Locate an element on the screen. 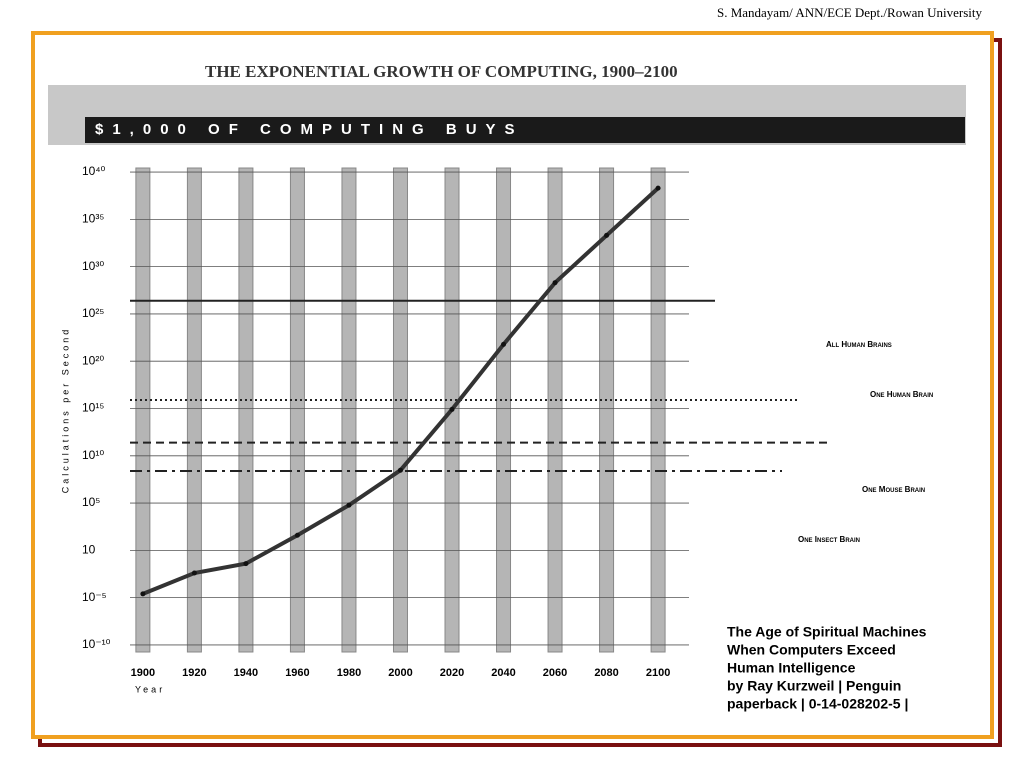  x-tick-label: 1960 is located at coordinates (297, 673).